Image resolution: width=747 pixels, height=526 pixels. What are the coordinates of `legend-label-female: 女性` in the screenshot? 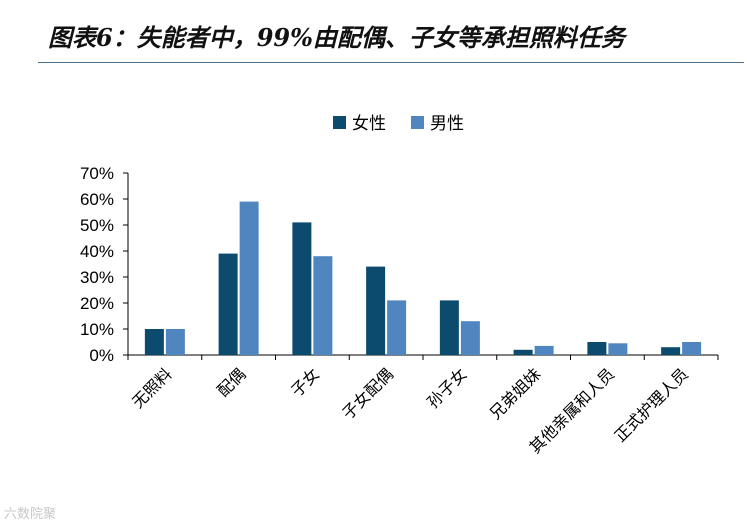 It's located at (369, 124).